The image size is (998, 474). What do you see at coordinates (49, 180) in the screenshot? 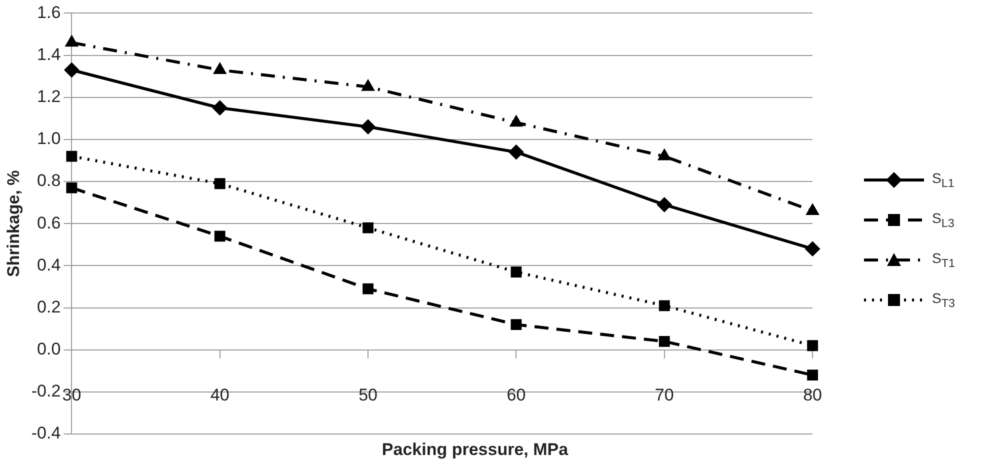
I see `y-tick-label: 0.8` at bounding box center [49, 180].